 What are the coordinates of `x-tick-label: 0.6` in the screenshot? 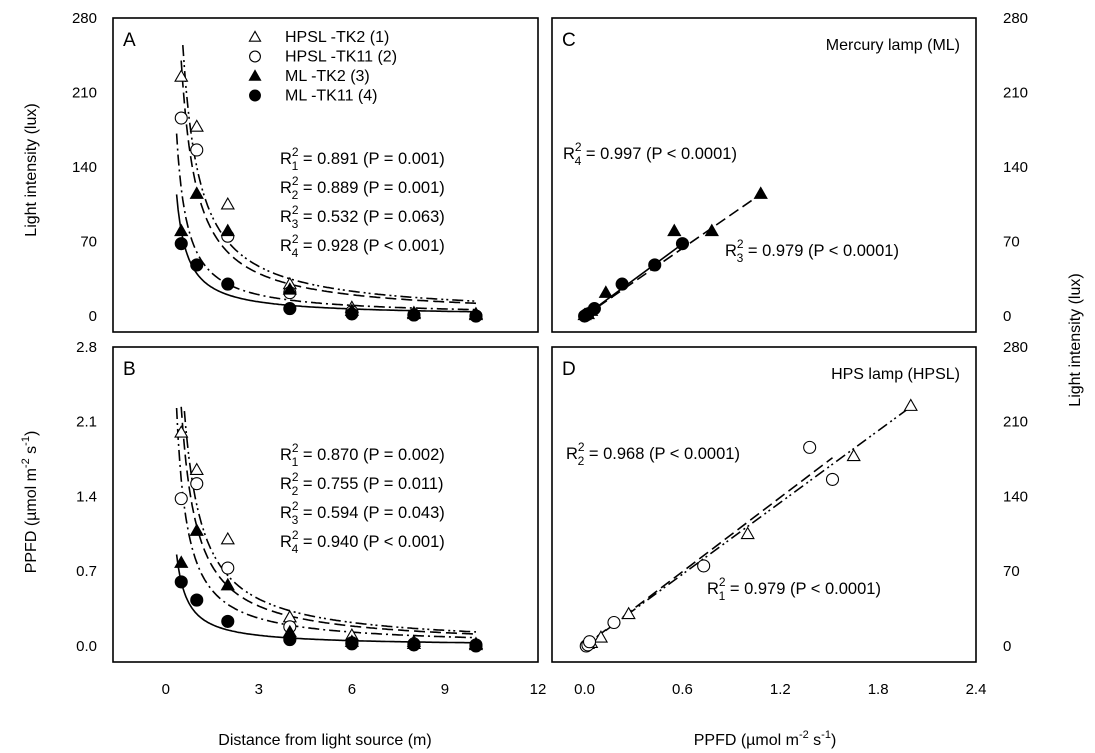 It's located at (682, 689).